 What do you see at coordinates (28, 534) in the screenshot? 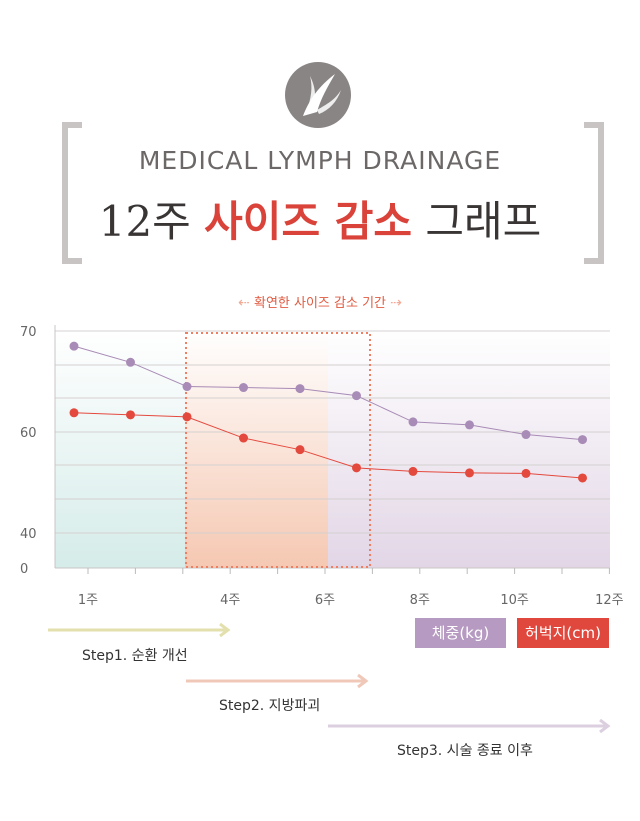
I see `y-tick-label: 40` at bounding box center [28, 534].